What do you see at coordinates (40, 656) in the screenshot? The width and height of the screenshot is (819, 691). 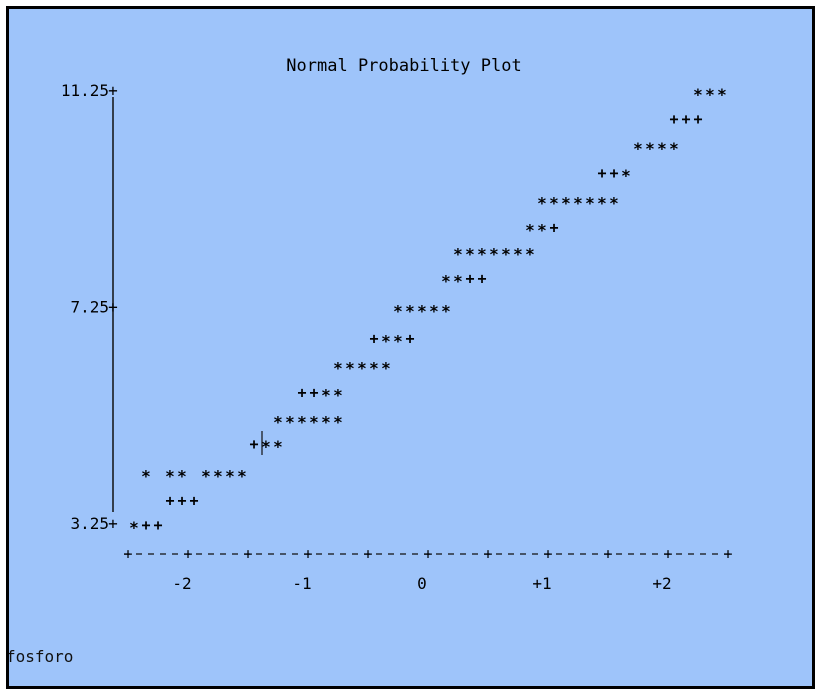 I see `variable-label: fosforo` at bounding box center [40, 656].